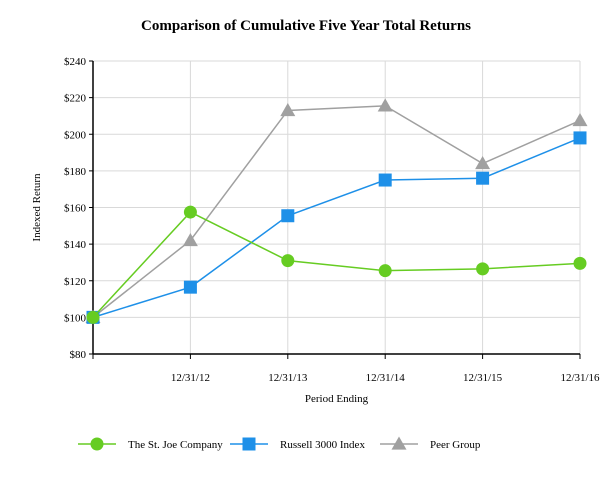 This screenshot has width=613, height=480. What do you see at coordinates (97, 444) in the screenshot?
I see `legend-marker-circle` at bounding box center [97, 444].